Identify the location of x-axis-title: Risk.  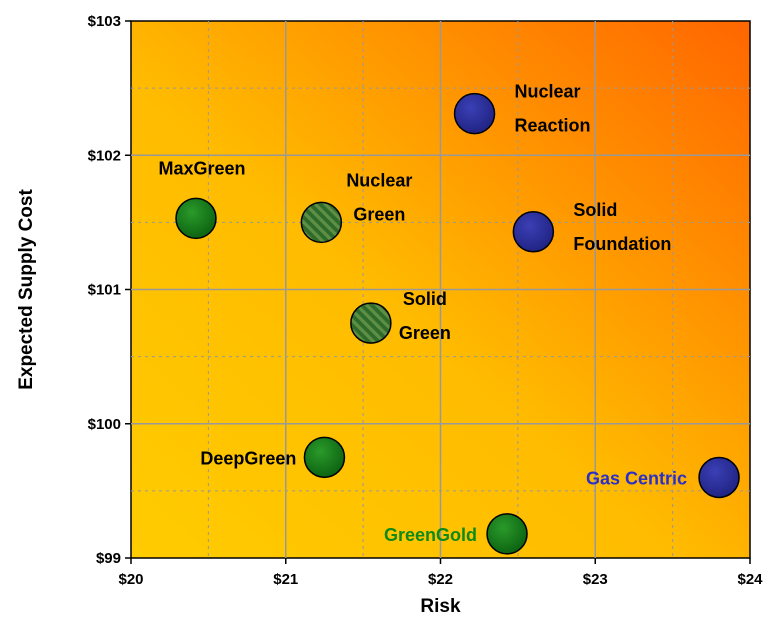
(440, 606).